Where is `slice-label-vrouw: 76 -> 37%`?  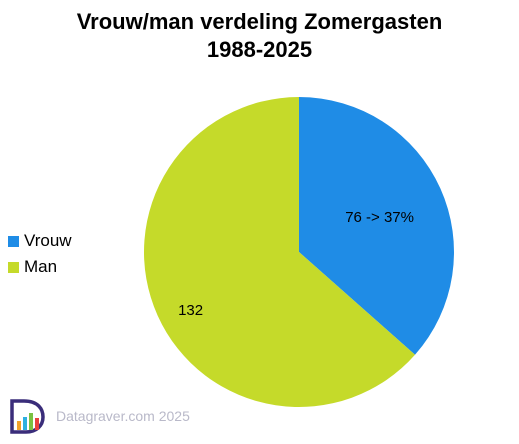
slice-label-vrouw: 76 -> 37% is located at coordinates (379, 217).